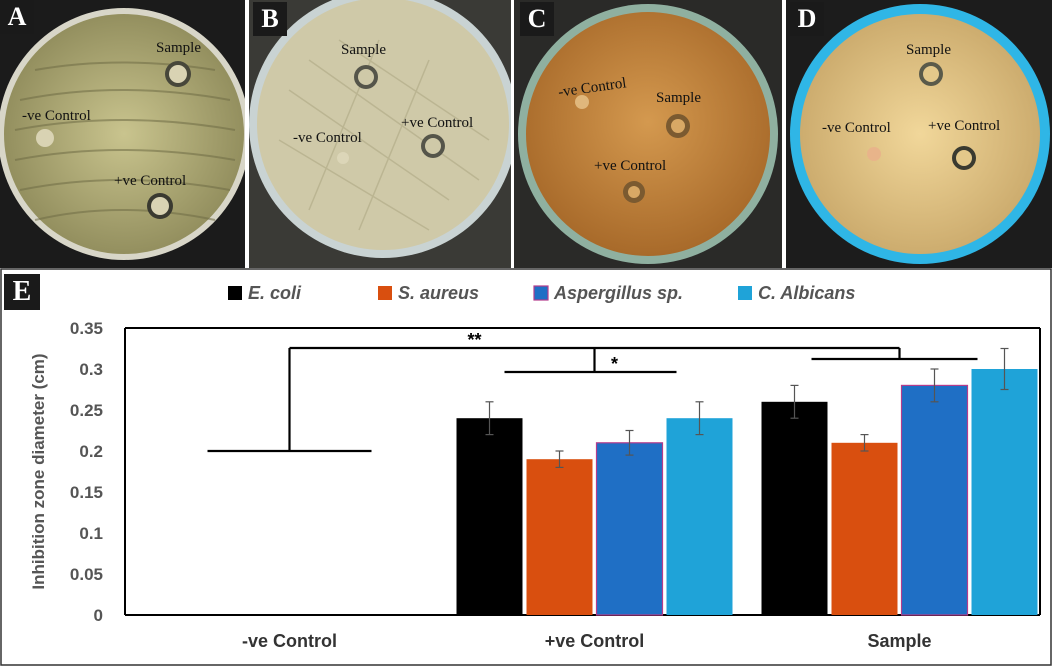 This screenshot has width=1052, height=671. Describe the element at coordinates (289, 641) in the screenshot. I see `x-tick-label: -ve Control` at that location.